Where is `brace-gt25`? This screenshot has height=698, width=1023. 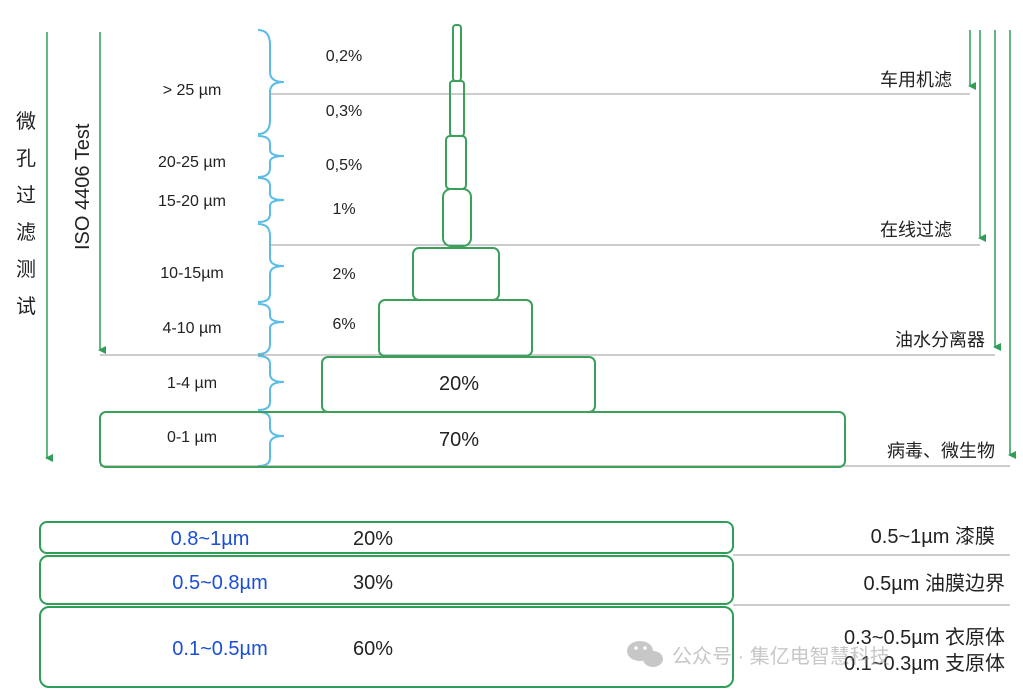 brace-gt25 is located at coordinates (271, 82).